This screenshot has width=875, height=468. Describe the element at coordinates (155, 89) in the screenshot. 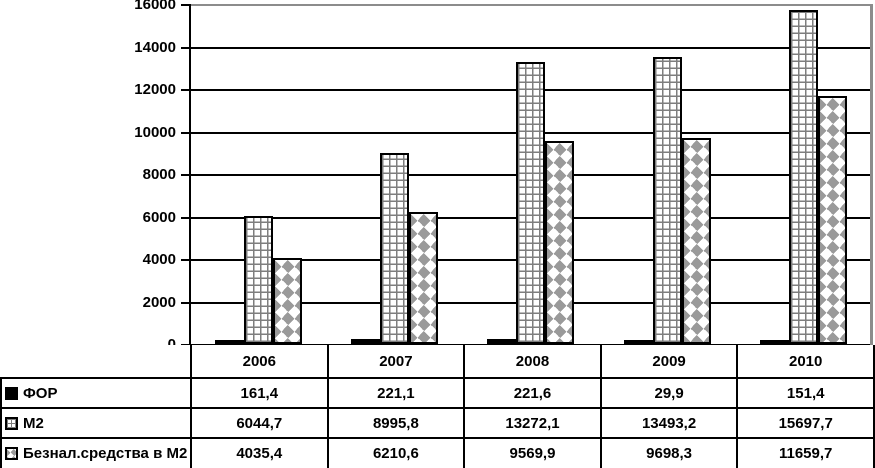

I see `y-axis-label: 12000` at that location.